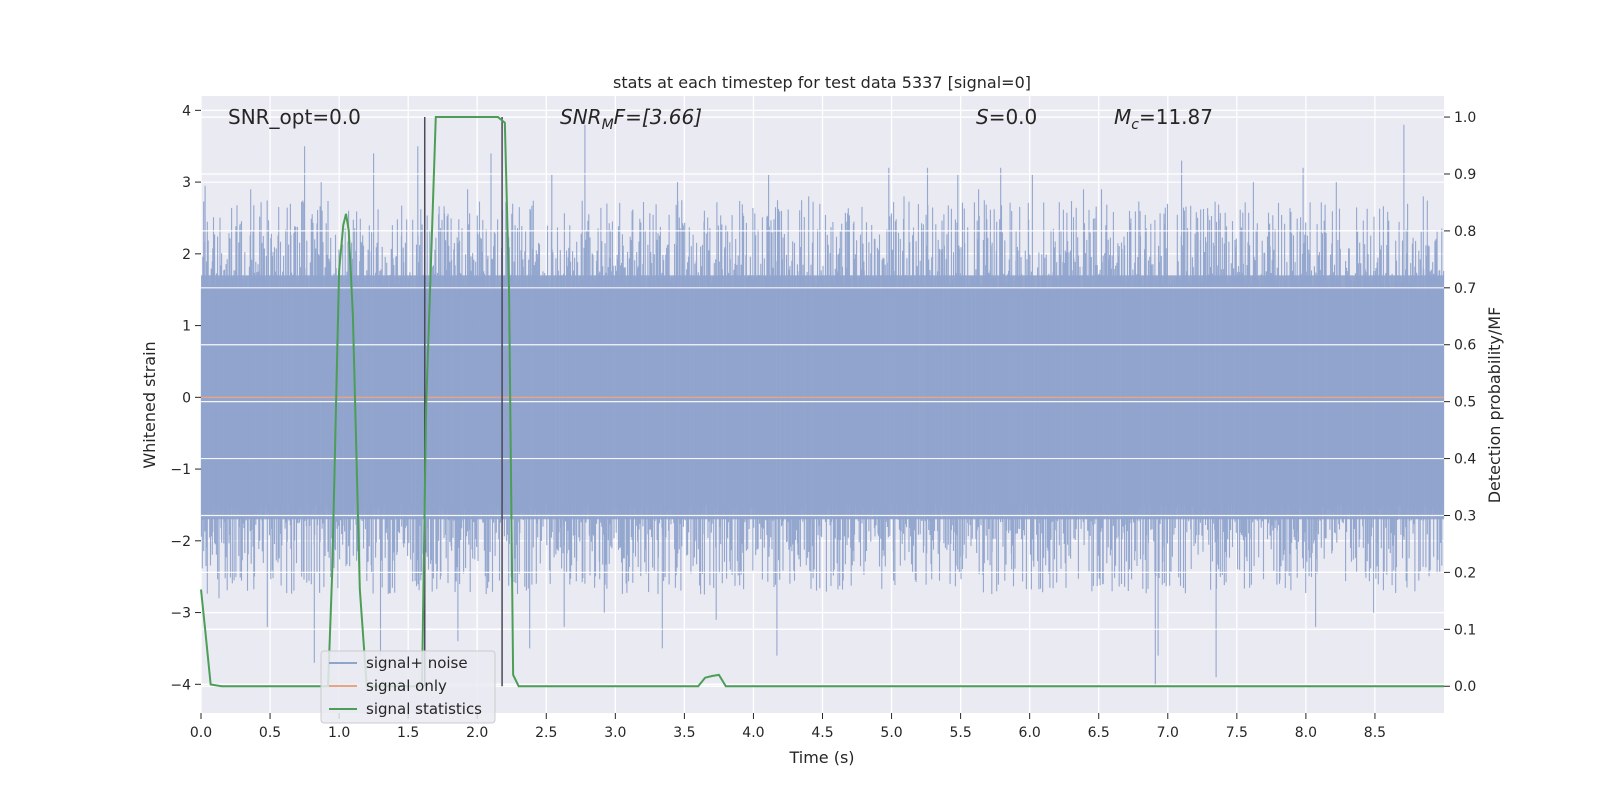 The image size is (1600, 805). What do you see at coordinates (201, 733) in the screenshot?
I see `x-tick-label-0: 0.0` at bounding box center [201, 733].